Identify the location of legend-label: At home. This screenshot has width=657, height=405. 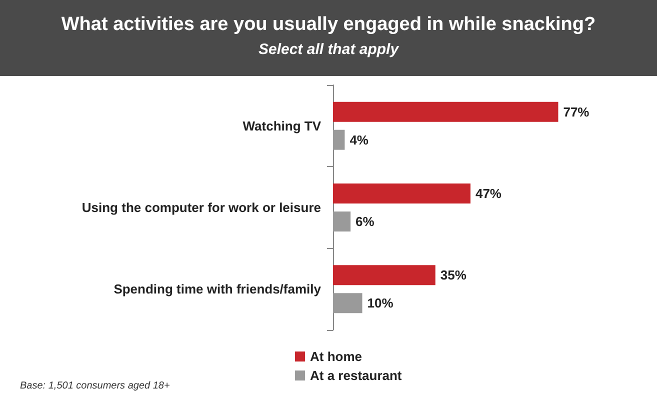
(336, 356).